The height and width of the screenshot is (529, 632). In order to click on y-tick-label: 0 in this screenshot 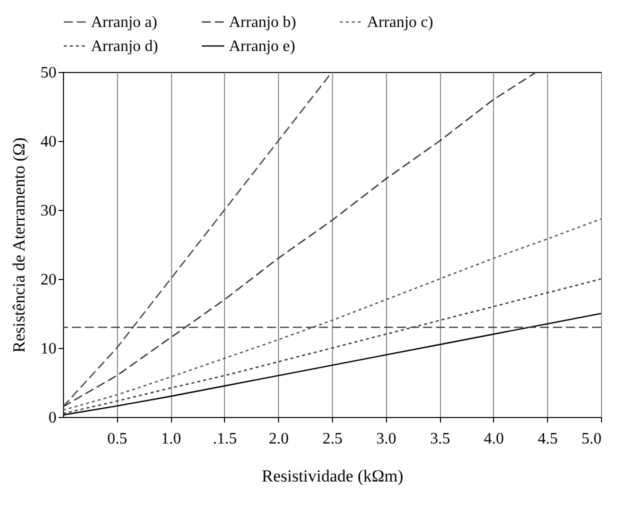, I will do `click(52, 418)`.